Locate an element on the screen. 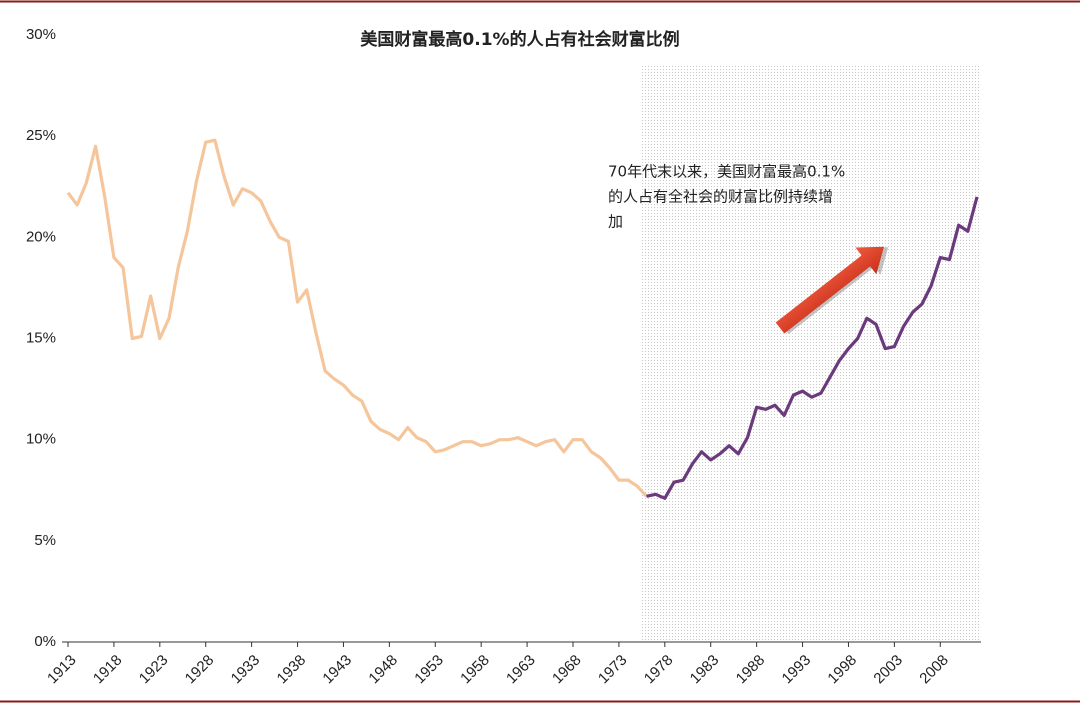 The image size is (1080, 704). x-tick-label: 1923 is located at coordinates (154, 670).